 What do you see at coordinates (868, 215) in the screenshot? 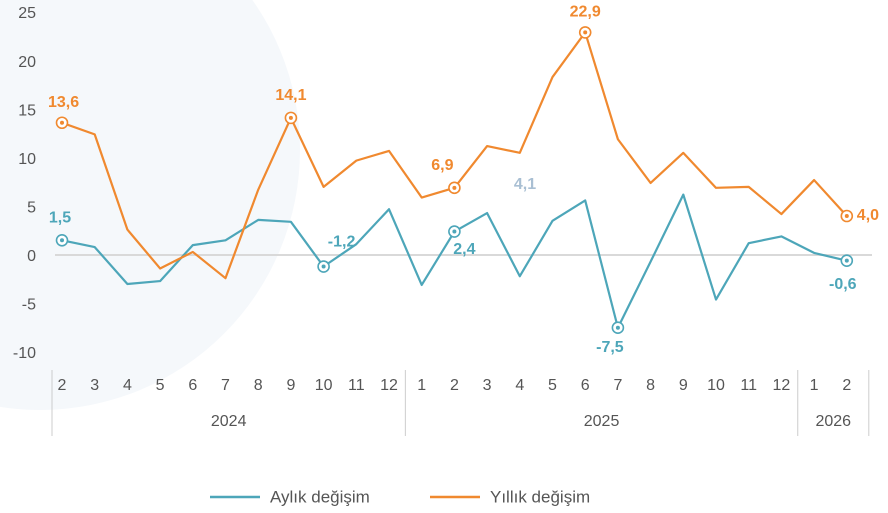
I see `value-label: 4,0` at bounding box center [868, 215].